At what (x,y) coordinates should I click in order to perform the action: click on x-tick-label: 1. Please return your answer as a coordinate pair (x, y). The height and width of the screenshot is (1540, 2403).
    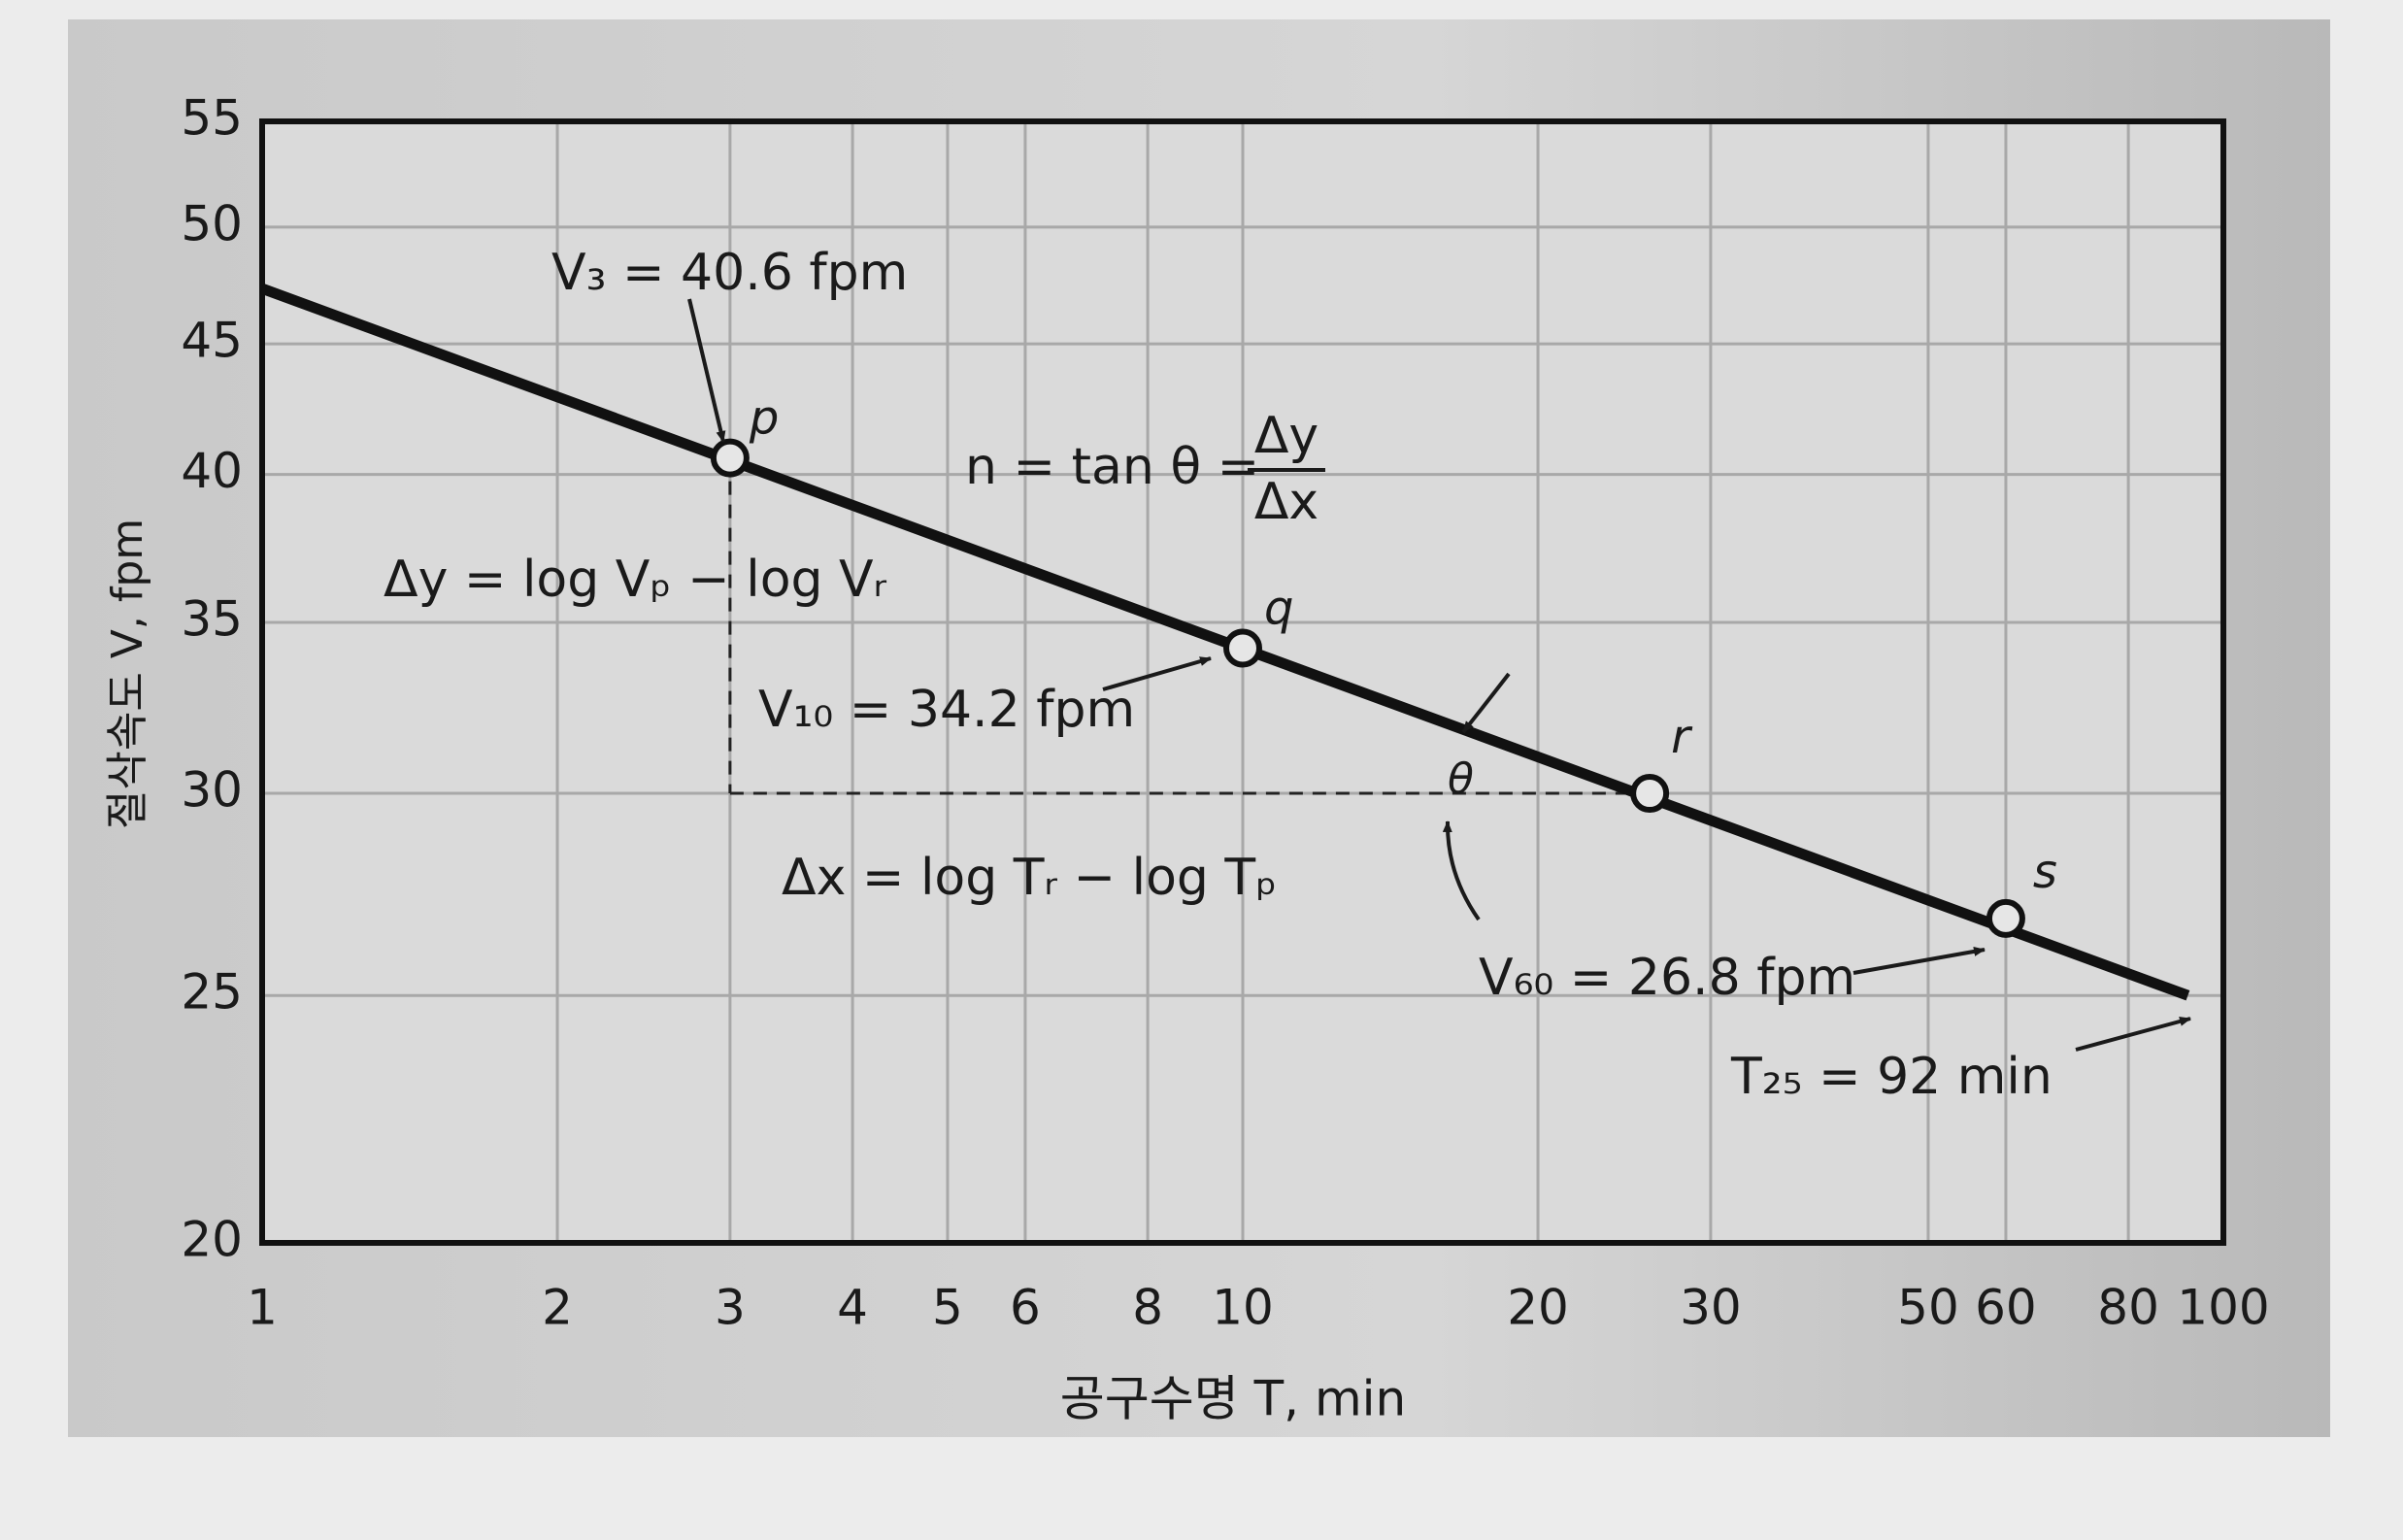
    Looking at the image, I should click on (262, 1308).